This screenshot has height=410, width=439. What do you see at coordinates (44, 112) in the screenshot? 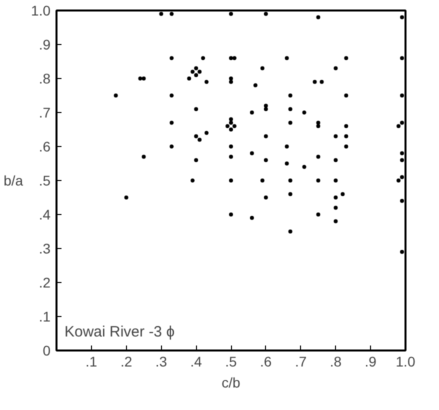
I see `y-tick-label: .7` at bounding box center [44, 112].